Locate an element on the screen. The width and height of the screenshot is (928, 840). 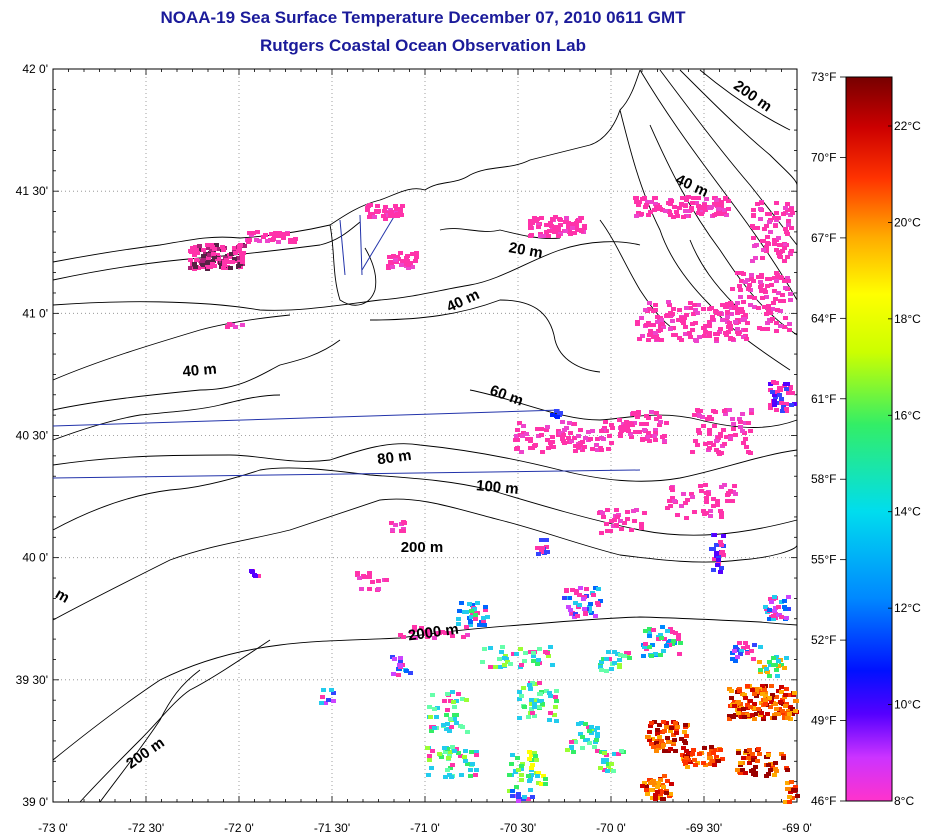
fahrenheit-label: 46°F is located at coordinates (823, 801).